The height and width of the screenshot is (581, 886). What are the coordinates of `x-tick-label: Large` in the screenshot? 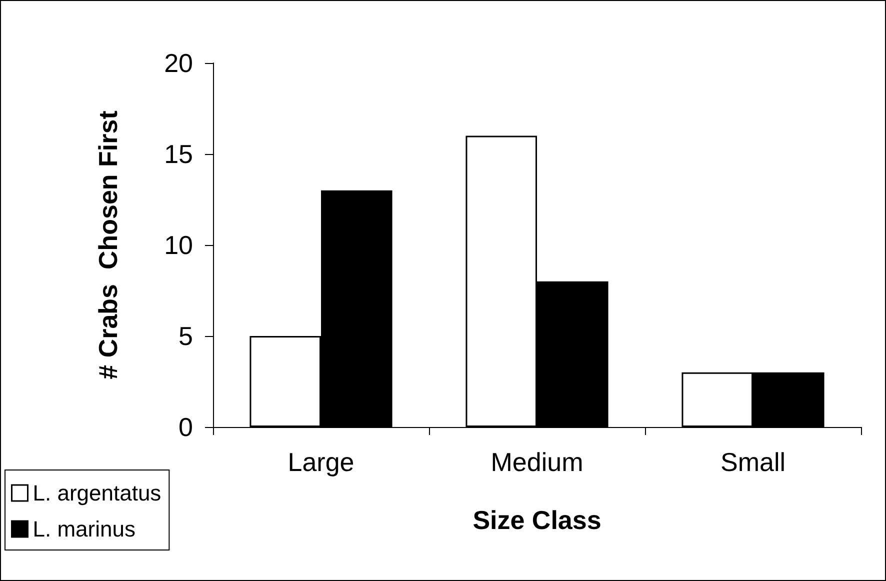 It's located at (321, 462).